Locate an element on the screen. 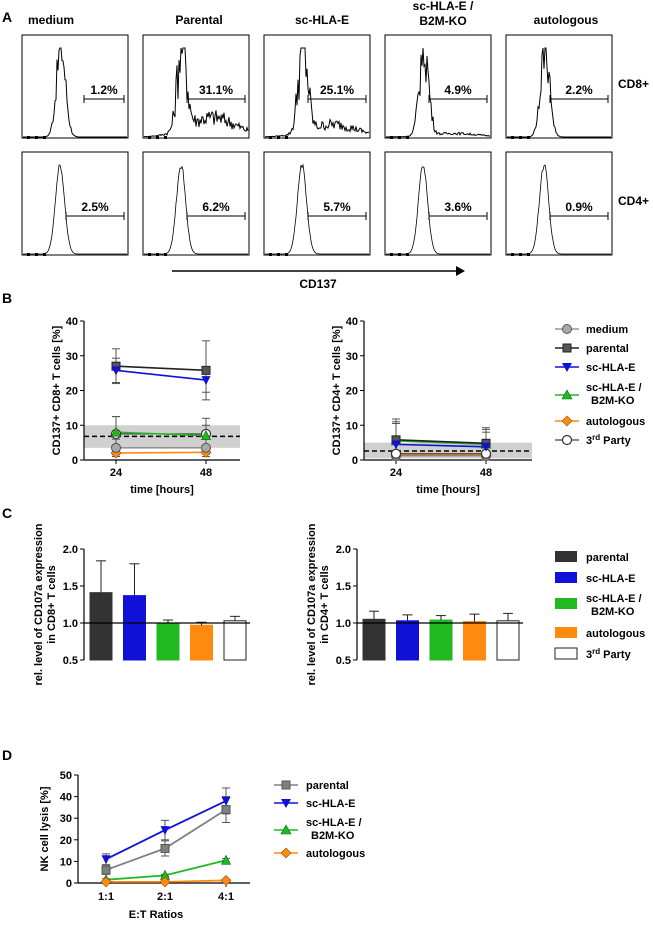 Image resolution: width=653 pixels, height=948 pixels. gate-percentage: 31.1% is located at coordinates (216, 90).